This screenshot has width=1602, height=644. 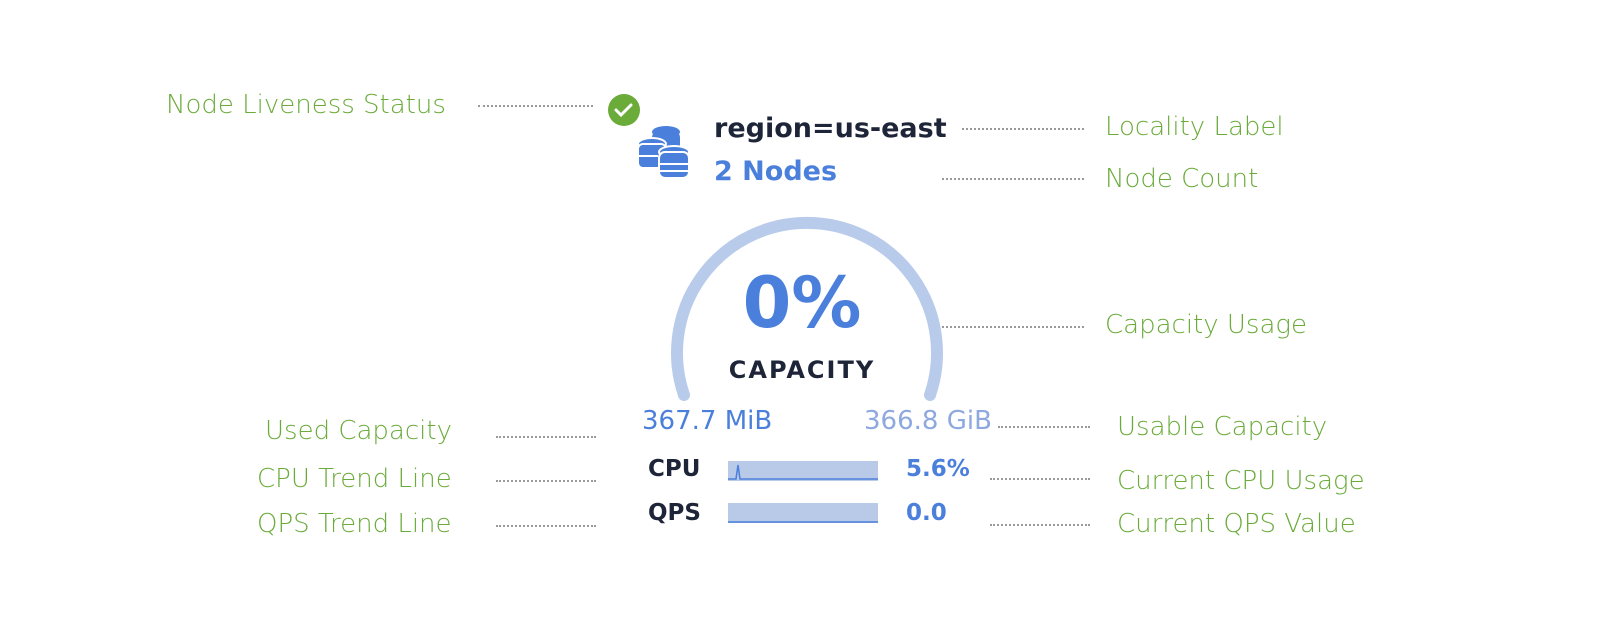 I want to click on capacity-percent: 0%, so click(x=802, y=303).